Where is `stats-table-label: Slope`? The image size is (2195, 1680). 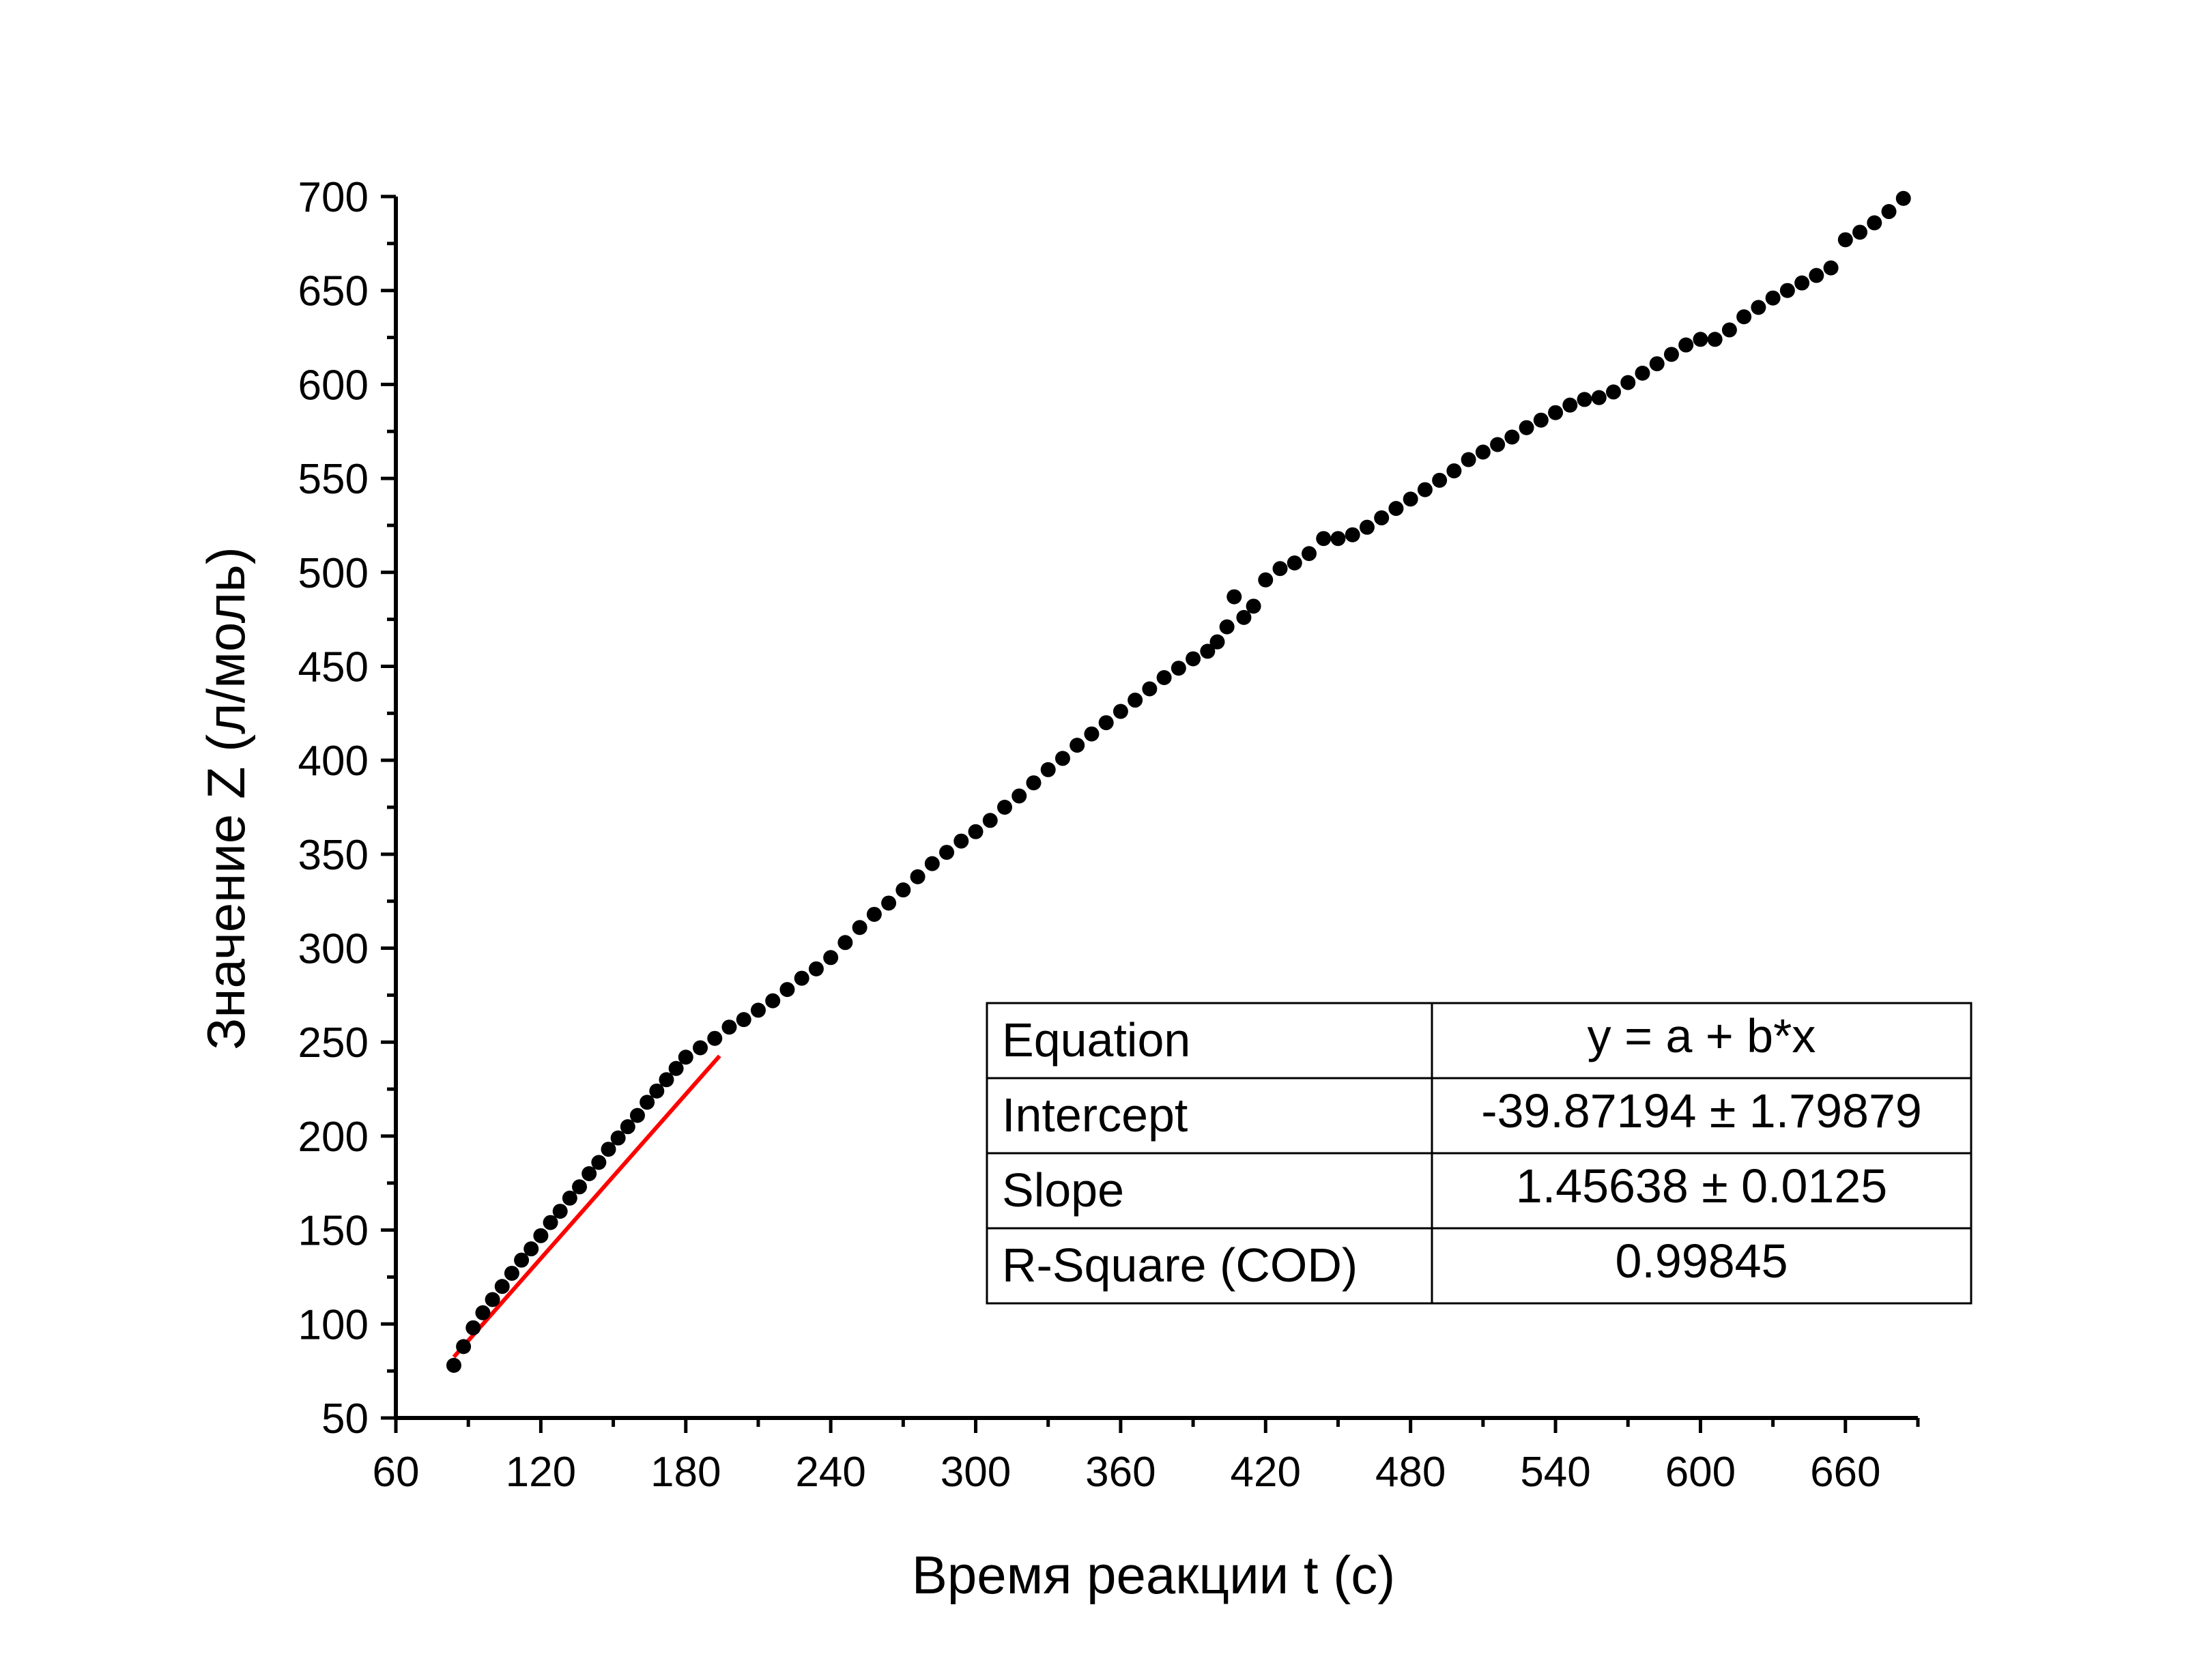
stats-table-label: Slope is located at coordinates (1063, 1190).